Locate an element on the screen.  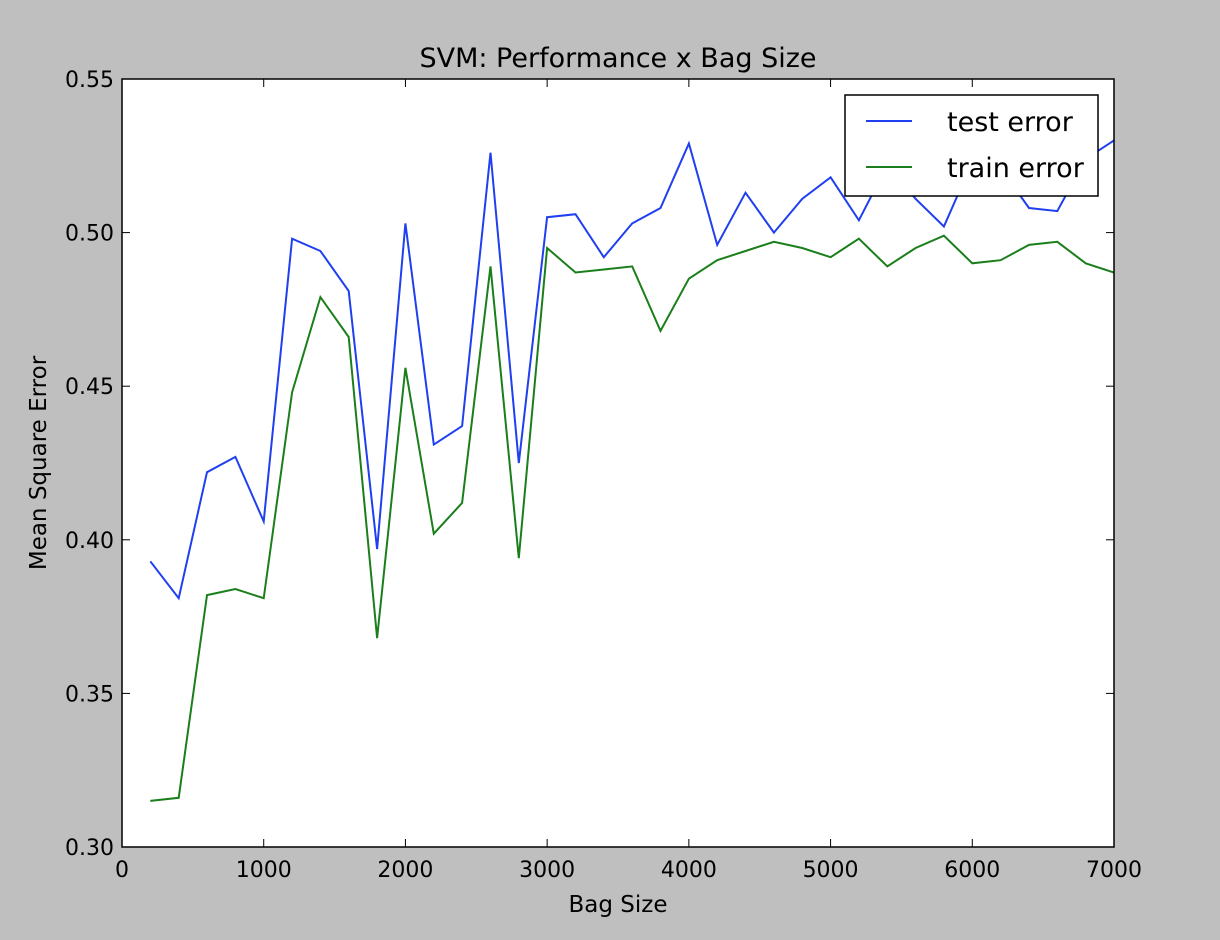
x-tick-label: 3000 is located at coordinates (547, 870).